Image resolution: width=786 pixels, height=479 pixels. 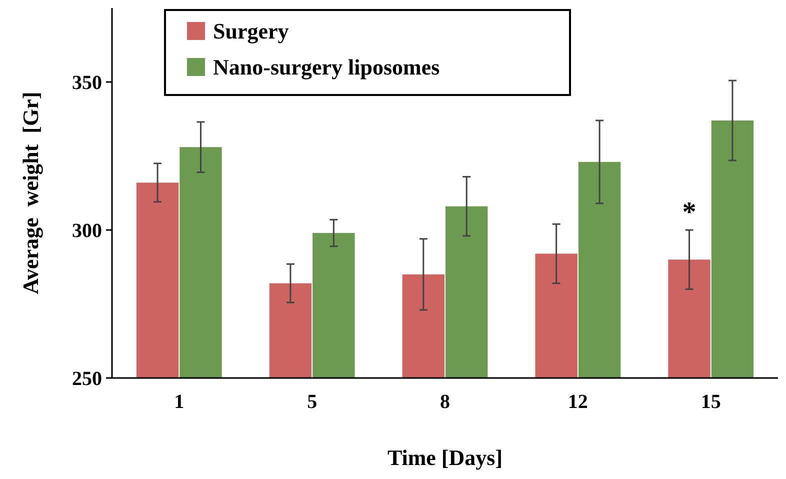 What do you see at coordinates (445, 457) in the screenshot?
I see `x-axis-title: Time [Days]` at bounding box center [445, 457].